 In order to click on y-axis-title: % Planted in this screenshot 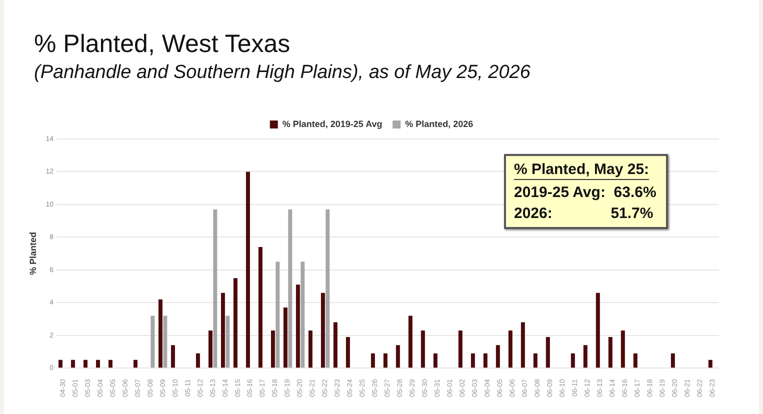, I will do `click(33, 254)`.